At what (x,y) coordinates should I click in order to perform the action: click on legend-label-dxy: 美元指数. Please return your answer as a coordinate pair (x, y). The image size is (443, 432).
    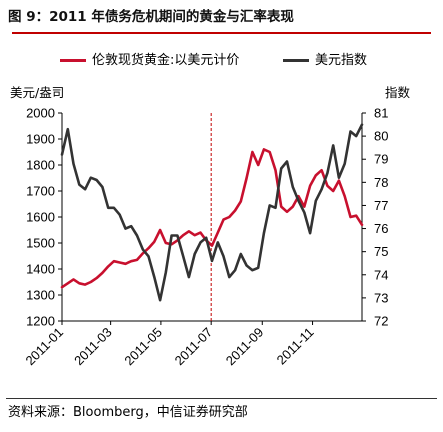
    Looking at the image, I should click on (341, 60).